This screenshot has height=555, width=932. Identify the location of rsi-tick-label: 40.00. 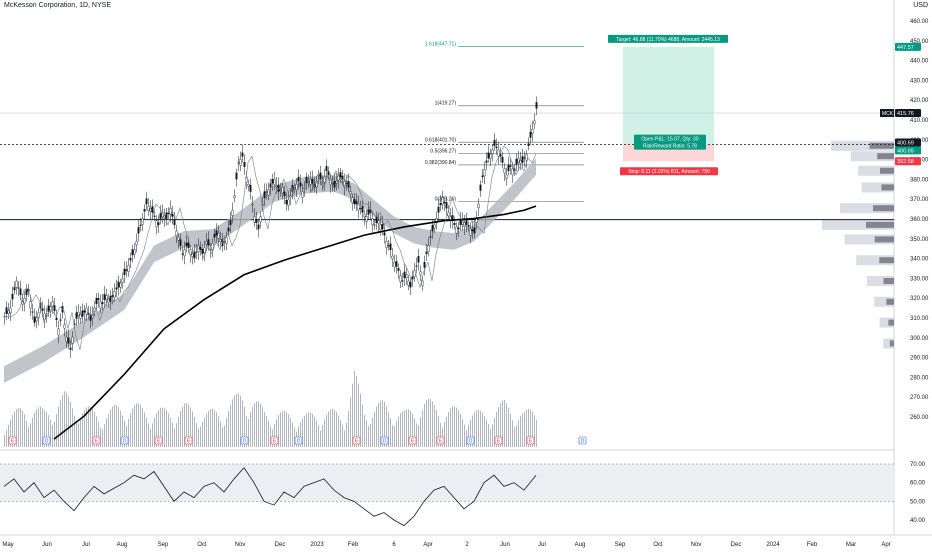
(918, 521).